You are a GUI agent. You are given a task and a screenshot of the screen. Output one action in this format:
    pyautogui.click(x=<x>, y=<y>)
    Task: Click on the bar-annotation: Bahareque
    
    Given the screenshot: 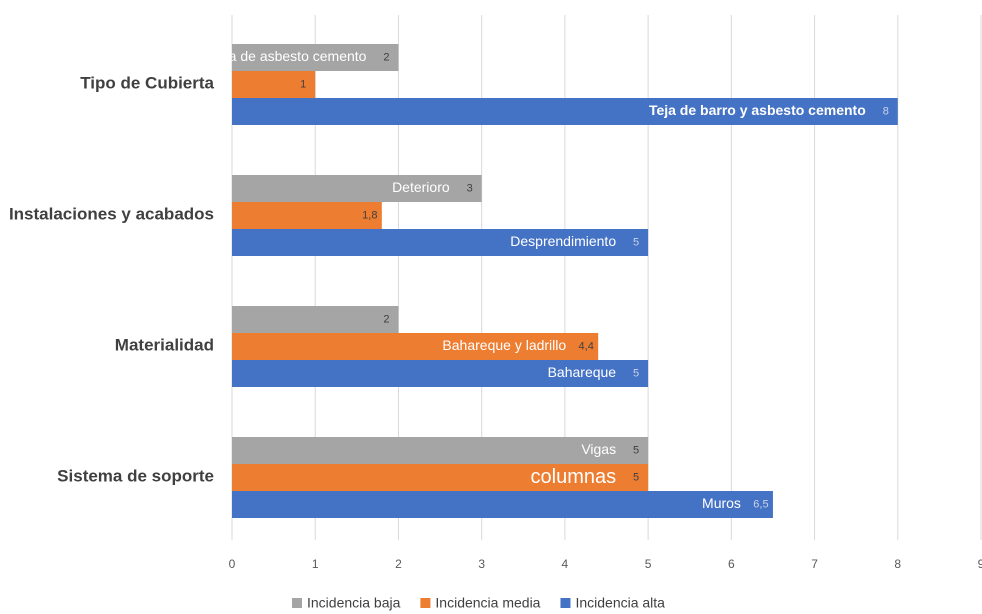 What is the action you would take?
    pyautogui.click(x=582, y=372)
    